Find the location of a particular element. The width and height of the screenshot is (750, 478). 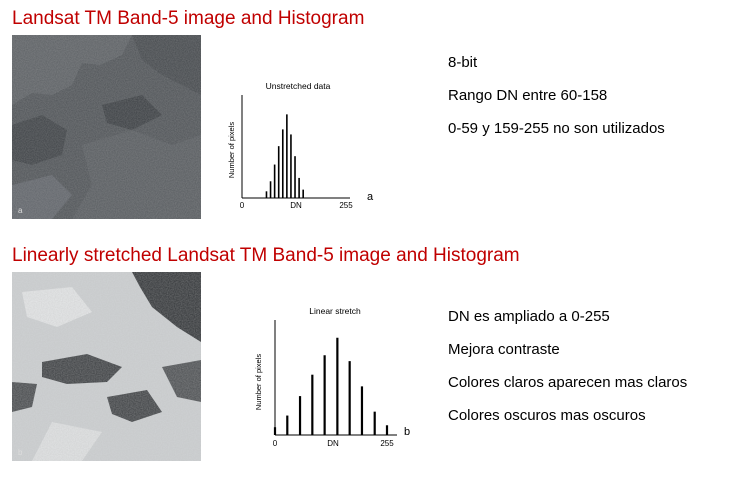

note-item: Colores oscuros mas oscuros is located at coordinates (547, 415).